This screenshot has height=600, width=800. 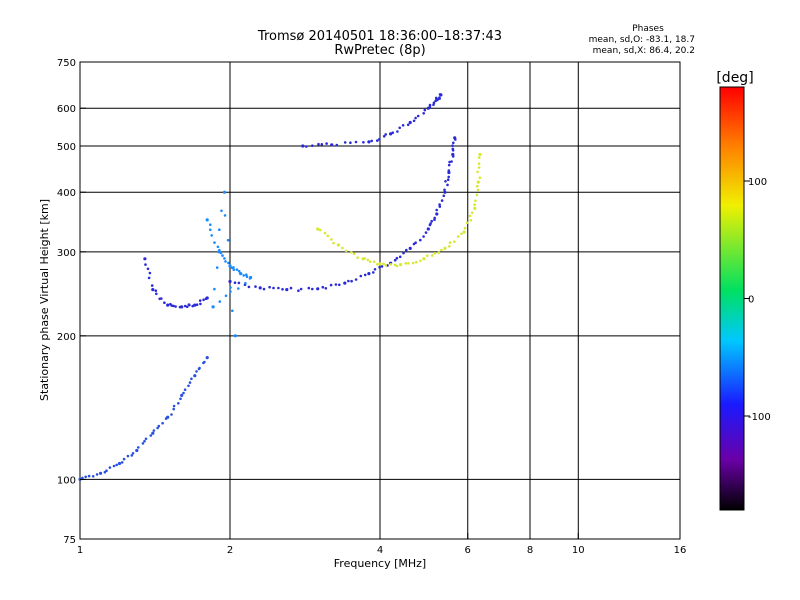 I want to click on series-spread-f, so click(x=229, y=264).